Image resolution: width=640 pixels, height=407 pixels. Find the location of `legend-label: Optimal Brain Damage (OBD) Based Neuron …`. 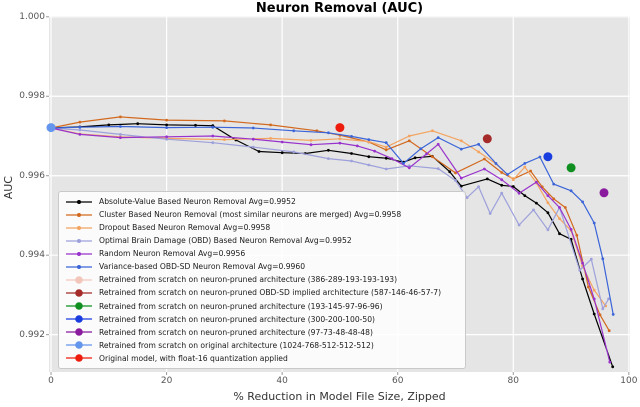

legend-label: Optimal Brain Damage (OBD) Based Neuron … is located at coordinates (225, 241).